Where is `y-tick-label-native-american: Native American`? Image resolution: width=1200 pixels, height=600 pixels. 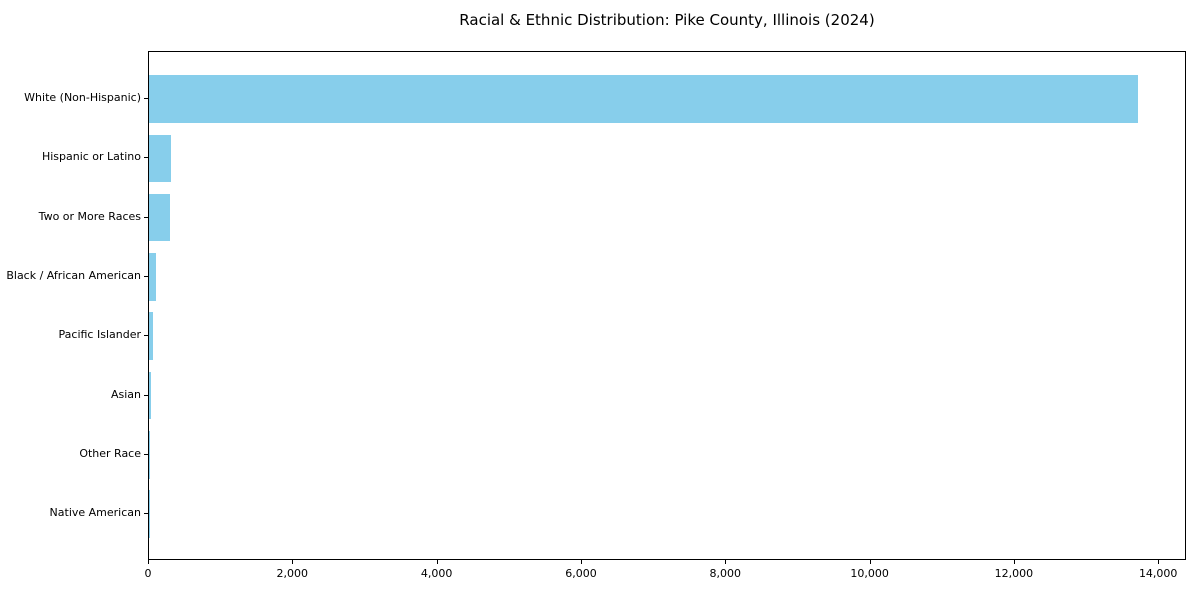 y-tick-label-native-american: Native American is located at coordinates (95, 513).